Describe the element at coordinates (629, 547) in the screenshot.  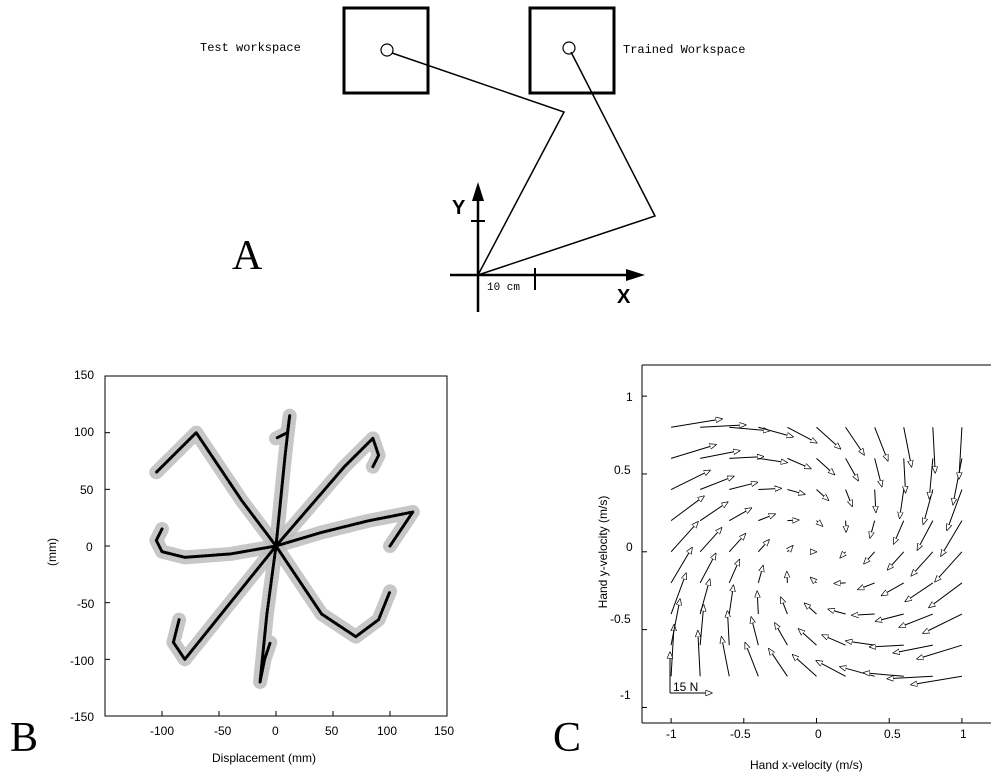
I see `c-ytick: 0` at that location.